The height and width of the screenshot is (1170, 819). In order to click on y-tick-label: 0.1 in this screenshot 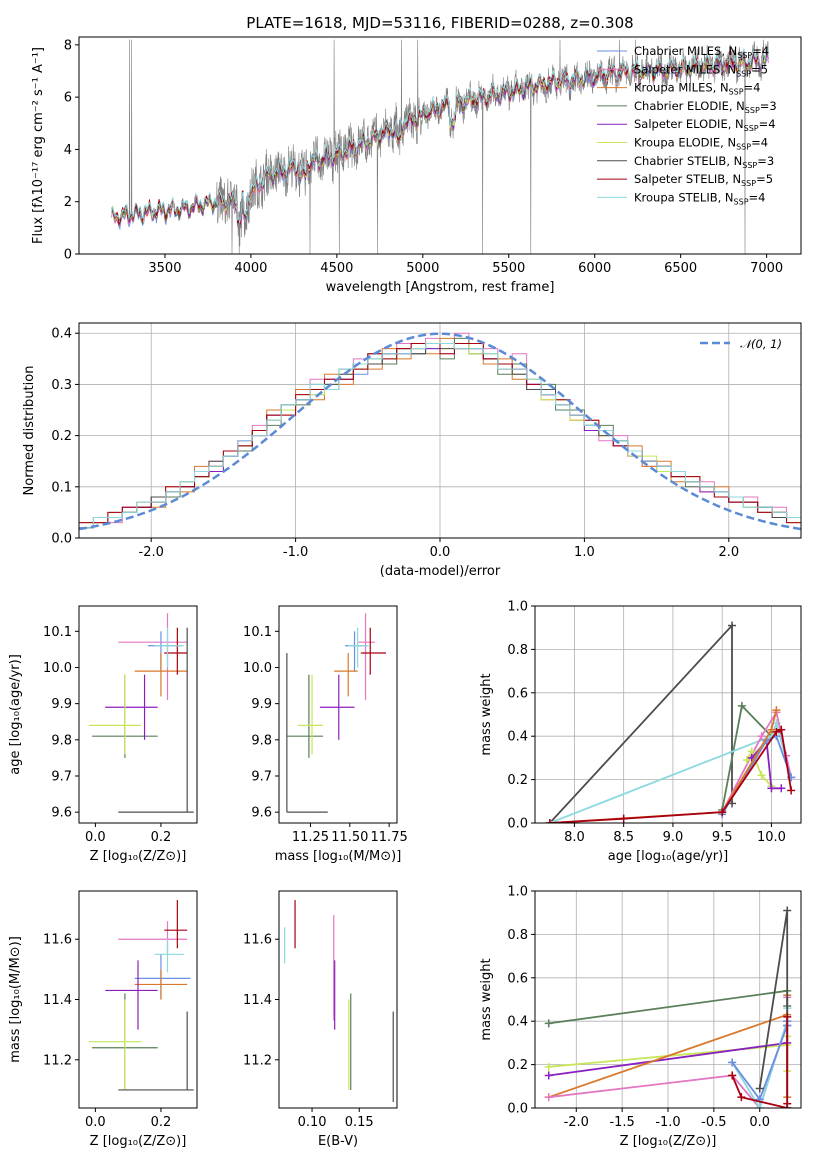, I will do `click(61, 487)`.